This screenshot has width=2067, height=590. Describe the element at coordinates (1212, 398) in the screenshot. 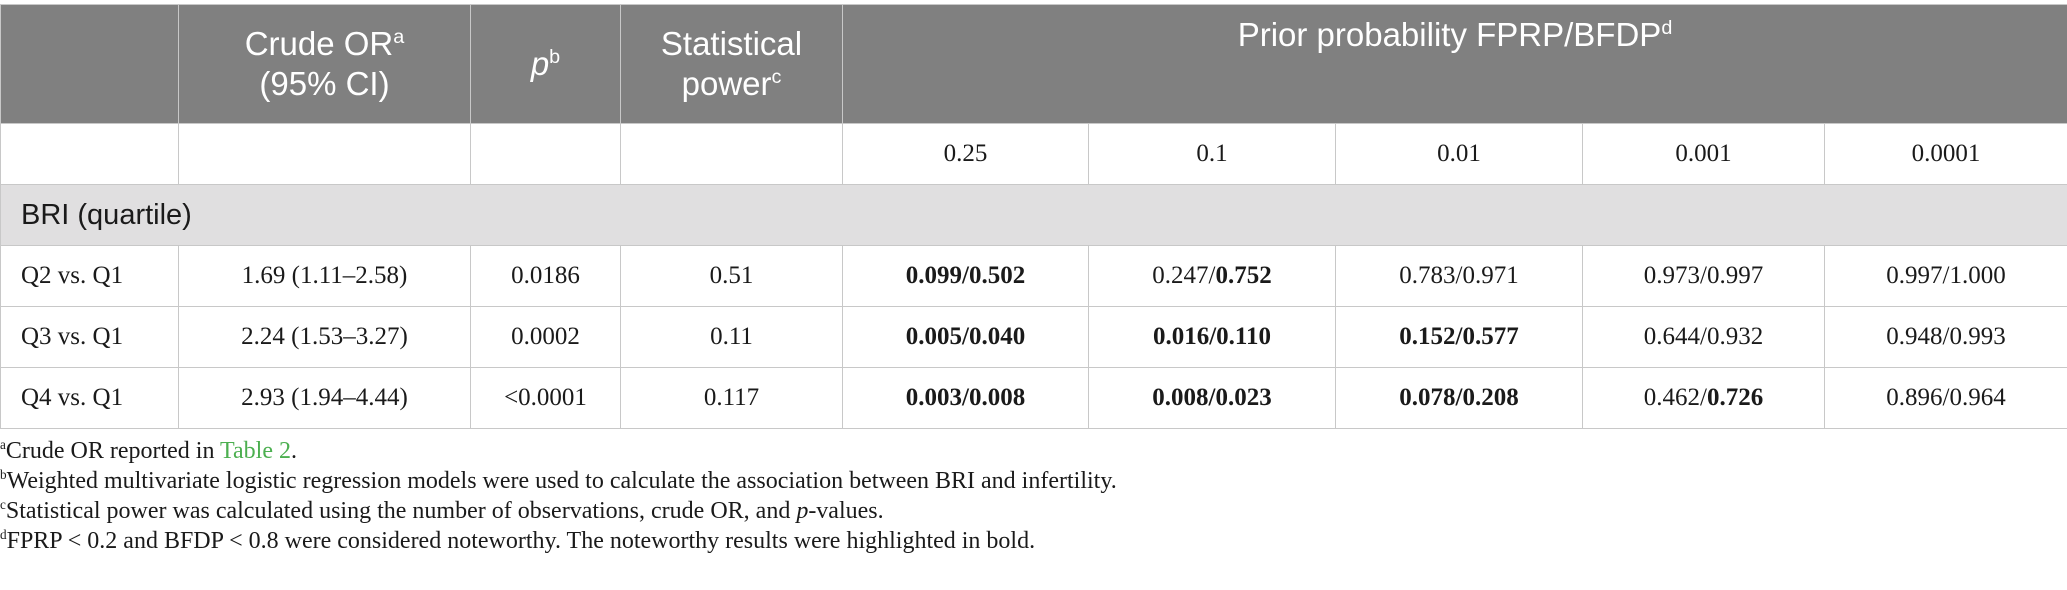

I see `fprp-bfdp-cell: 0.008/0.023` at that location.